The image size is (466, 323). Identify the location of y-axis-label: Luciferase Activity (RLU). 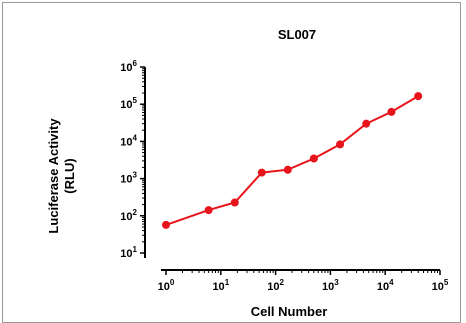
(61, 176).